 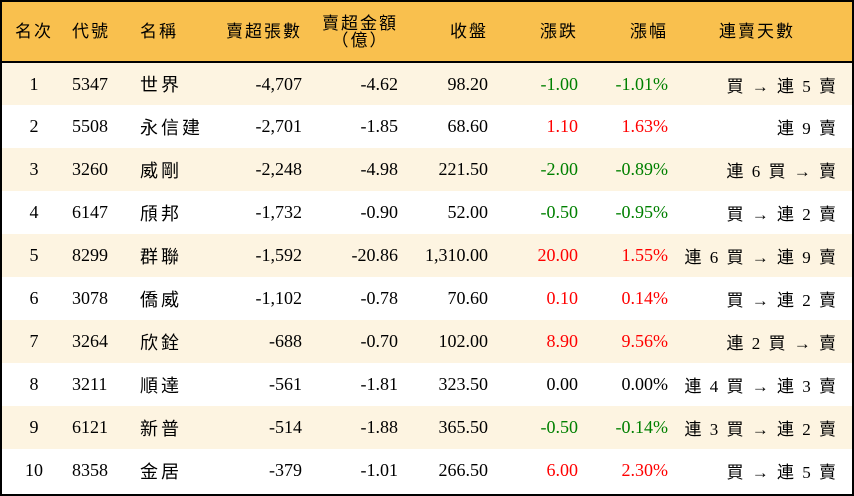 I want to click on cell-streak: 連 2 買 → 賣, so click(x=782, y=343).